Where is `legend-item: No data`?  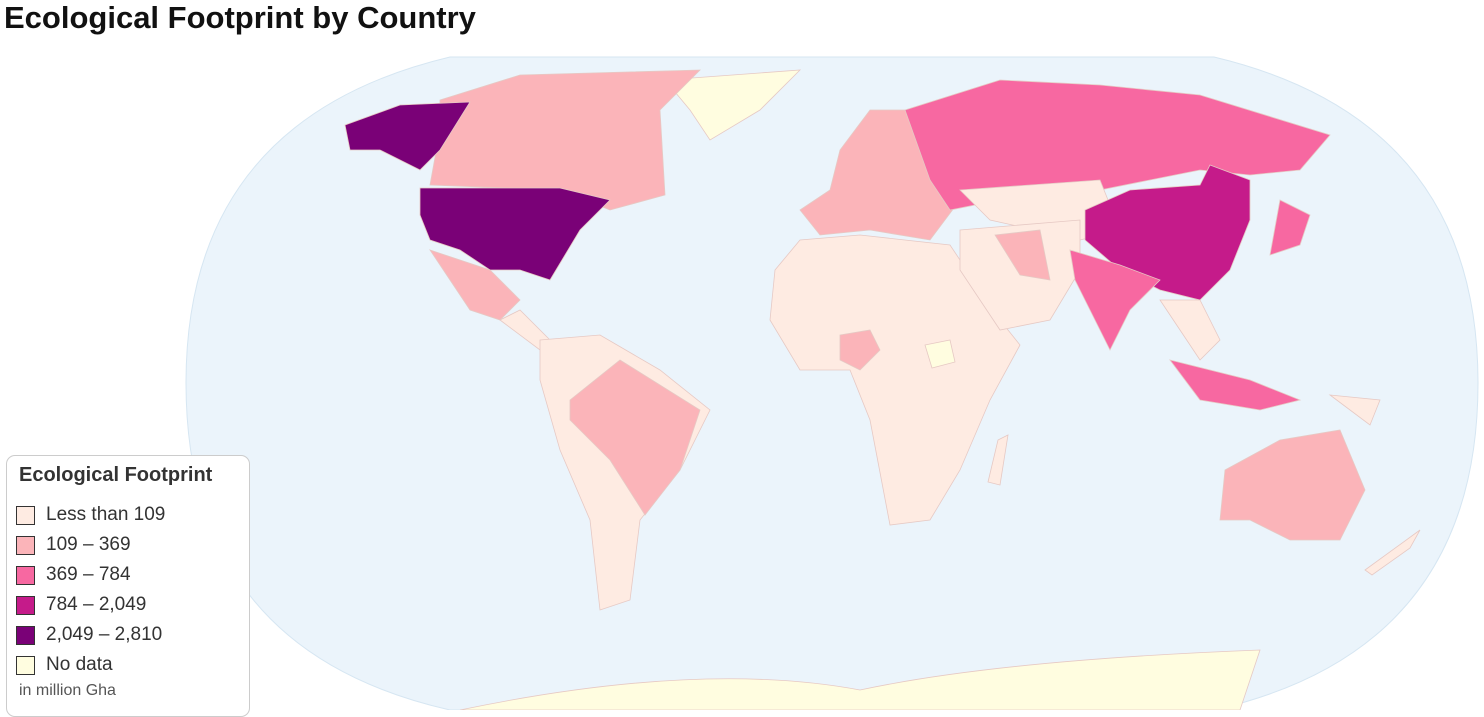
legend-item: No data is located at coordinates (96, 665).